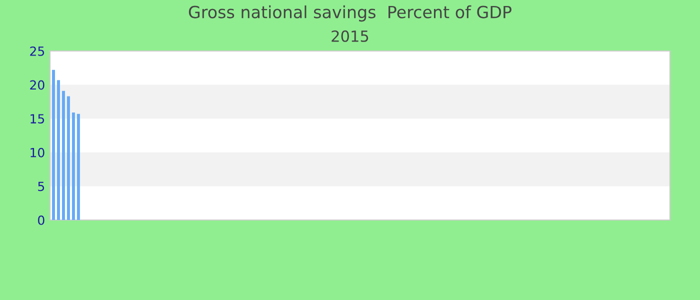 The image size is (700, 300). Describe the element at coordinates (350, 13) in the screenshot. I see `chart-title: Gross national savings Percent of GDP` at that location.